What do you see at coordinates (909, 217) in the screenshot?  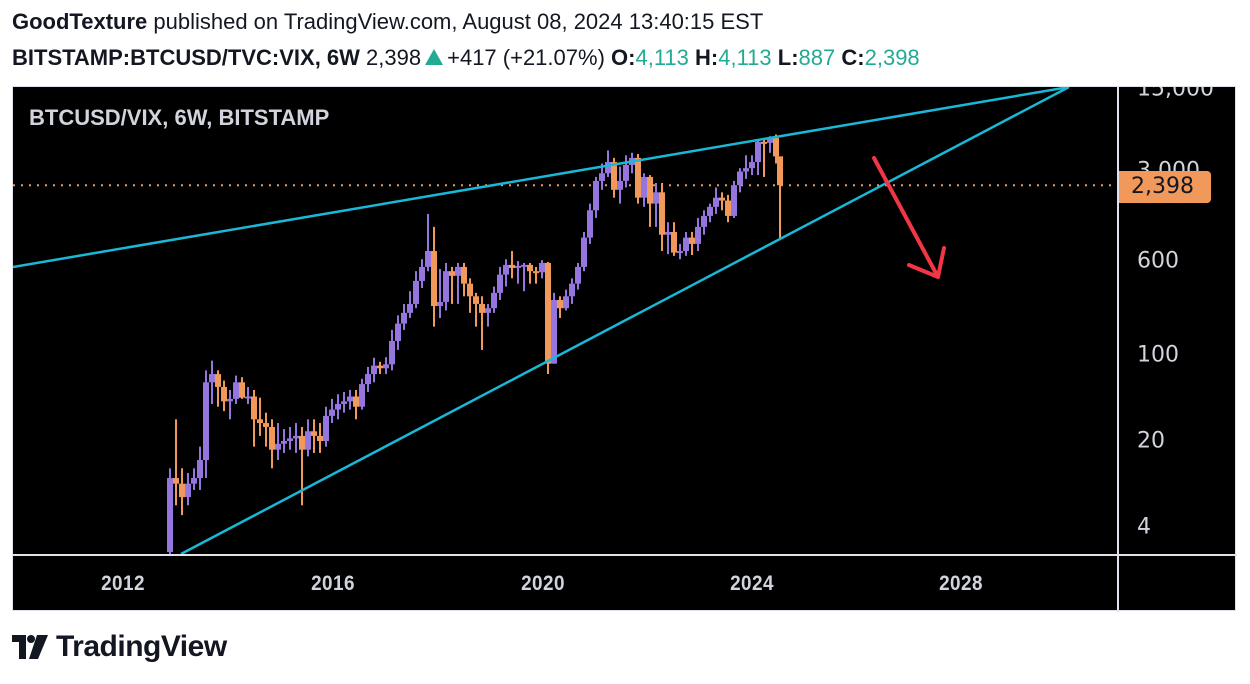 I see `down-arrow-icon` at bounding box center [909, 217].